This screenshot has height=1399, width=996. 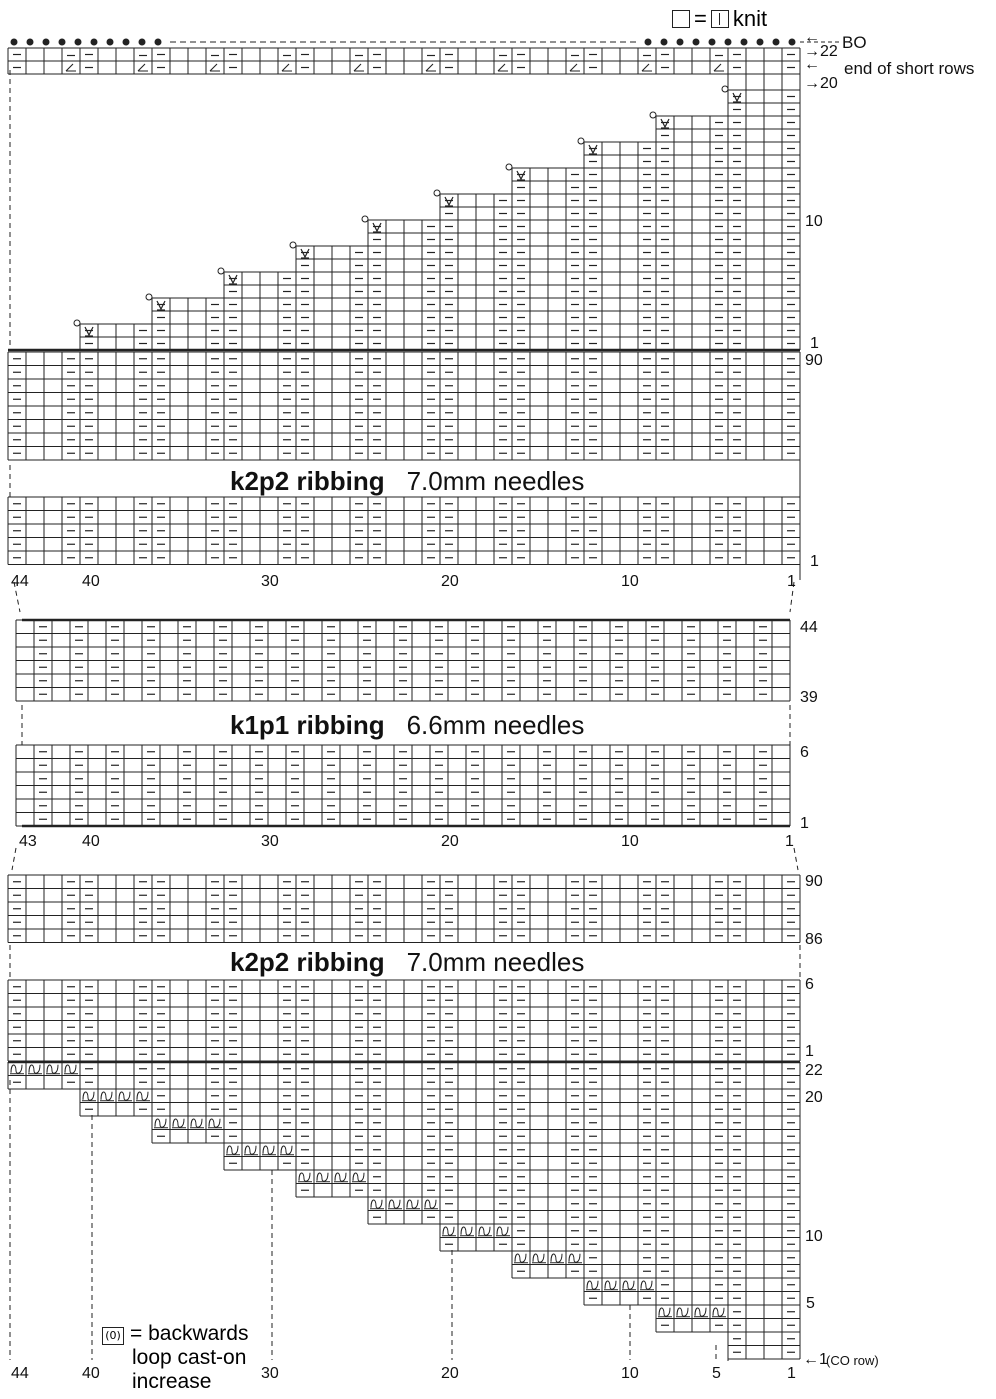 What do you see at coordinates (809, 627) in the screenshot?
I see `row-number-k1p1-44: 44` at bounding box center [809, 627].